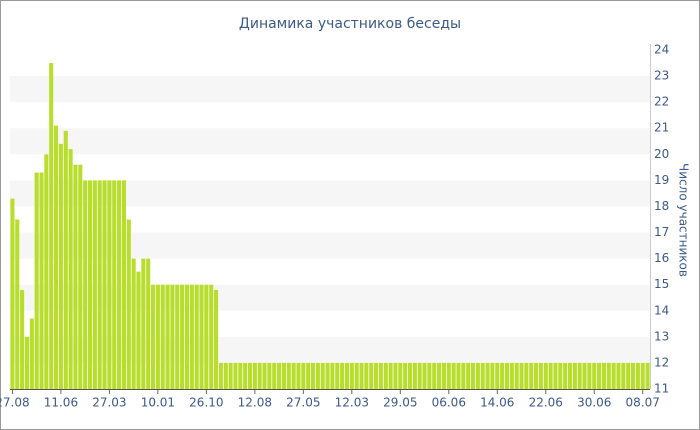 The width and height of the screenshot is (700, 430). What do you see at coordinates (15, 403) in the screenshot?
I see `x-tick-label: 27.08` at bounding box center [15, 403].